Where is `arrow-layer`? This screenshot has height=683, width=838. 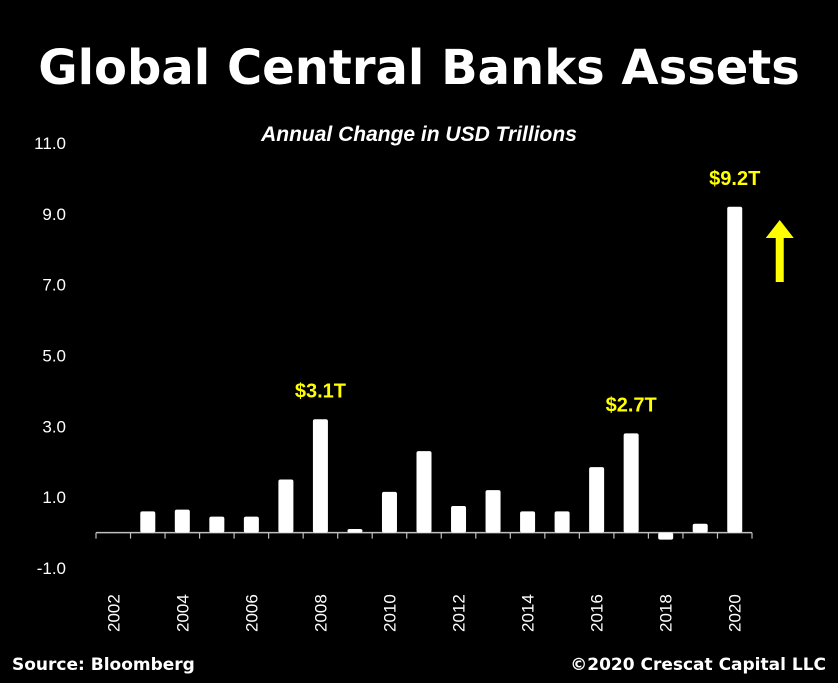
arrow-layer is located at coordinates (779, 251).